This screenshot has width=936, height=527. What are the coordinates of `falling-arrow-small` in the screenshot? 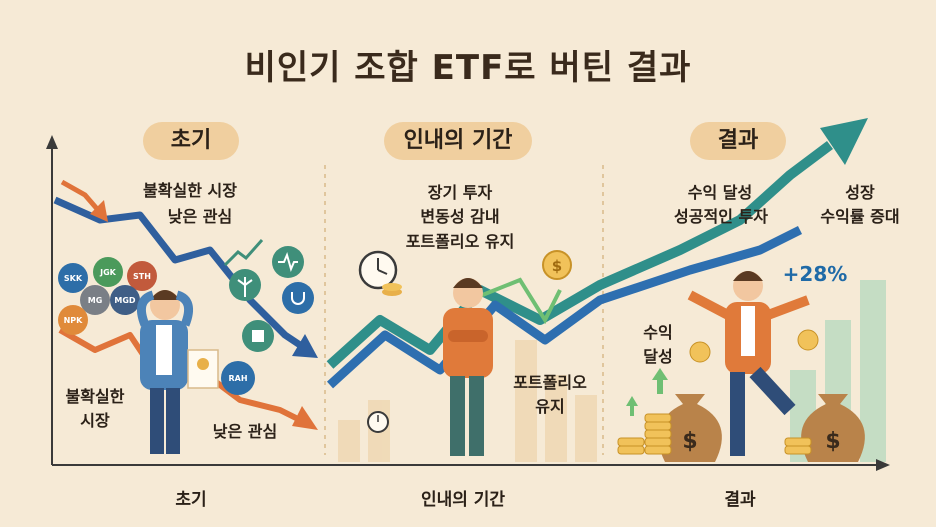 It's located at (84, 200).